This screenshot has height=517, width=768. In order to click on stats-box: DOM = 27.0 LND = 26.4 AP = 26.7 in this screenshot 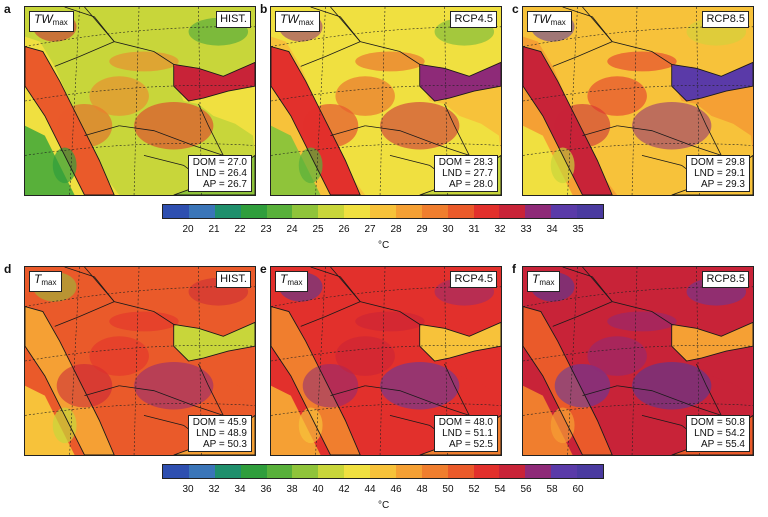, I will do `click(219, 173)`.